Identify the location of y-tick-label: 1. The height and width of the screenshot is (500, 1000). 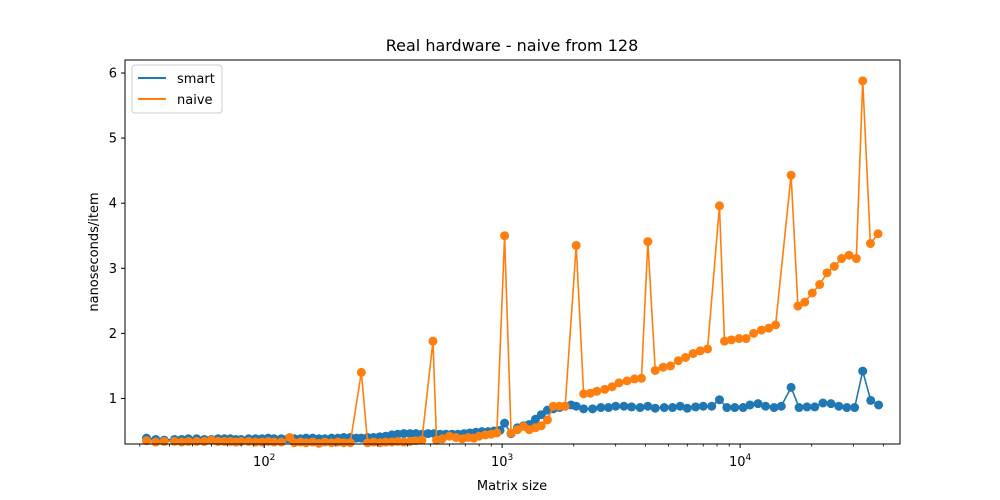
(113, 399).